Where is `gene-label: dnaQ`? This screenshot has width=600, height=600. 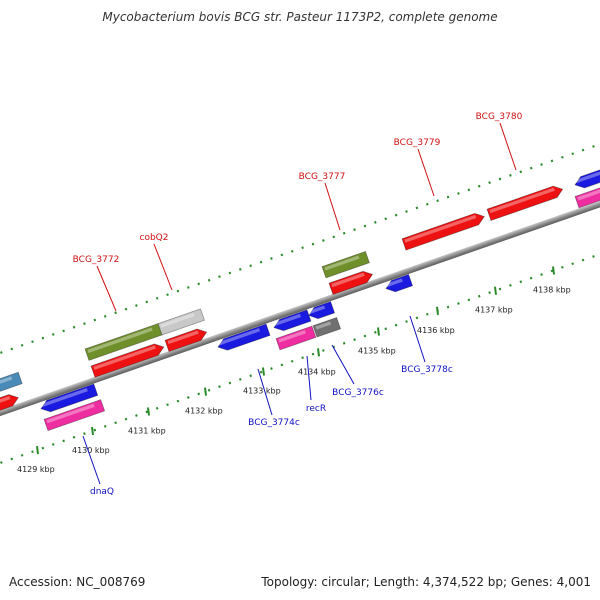
gene-label: dnaQ is located at coordinates (102, 492).